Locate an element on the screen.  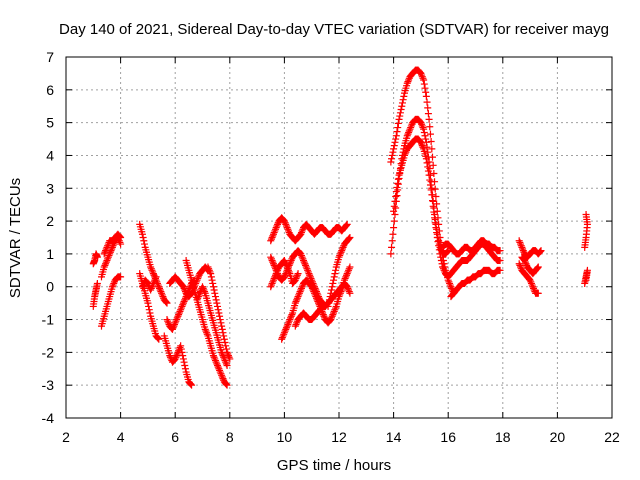
y-axis-label: SDTVAR / TECUs is located at coordinates (15, 238).